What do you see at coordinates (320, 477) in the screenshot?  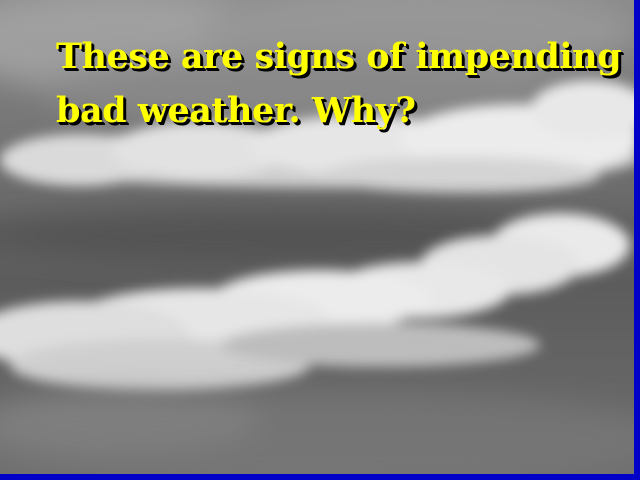 I see `frame-border-bottom` at bounding box center [320, 477].